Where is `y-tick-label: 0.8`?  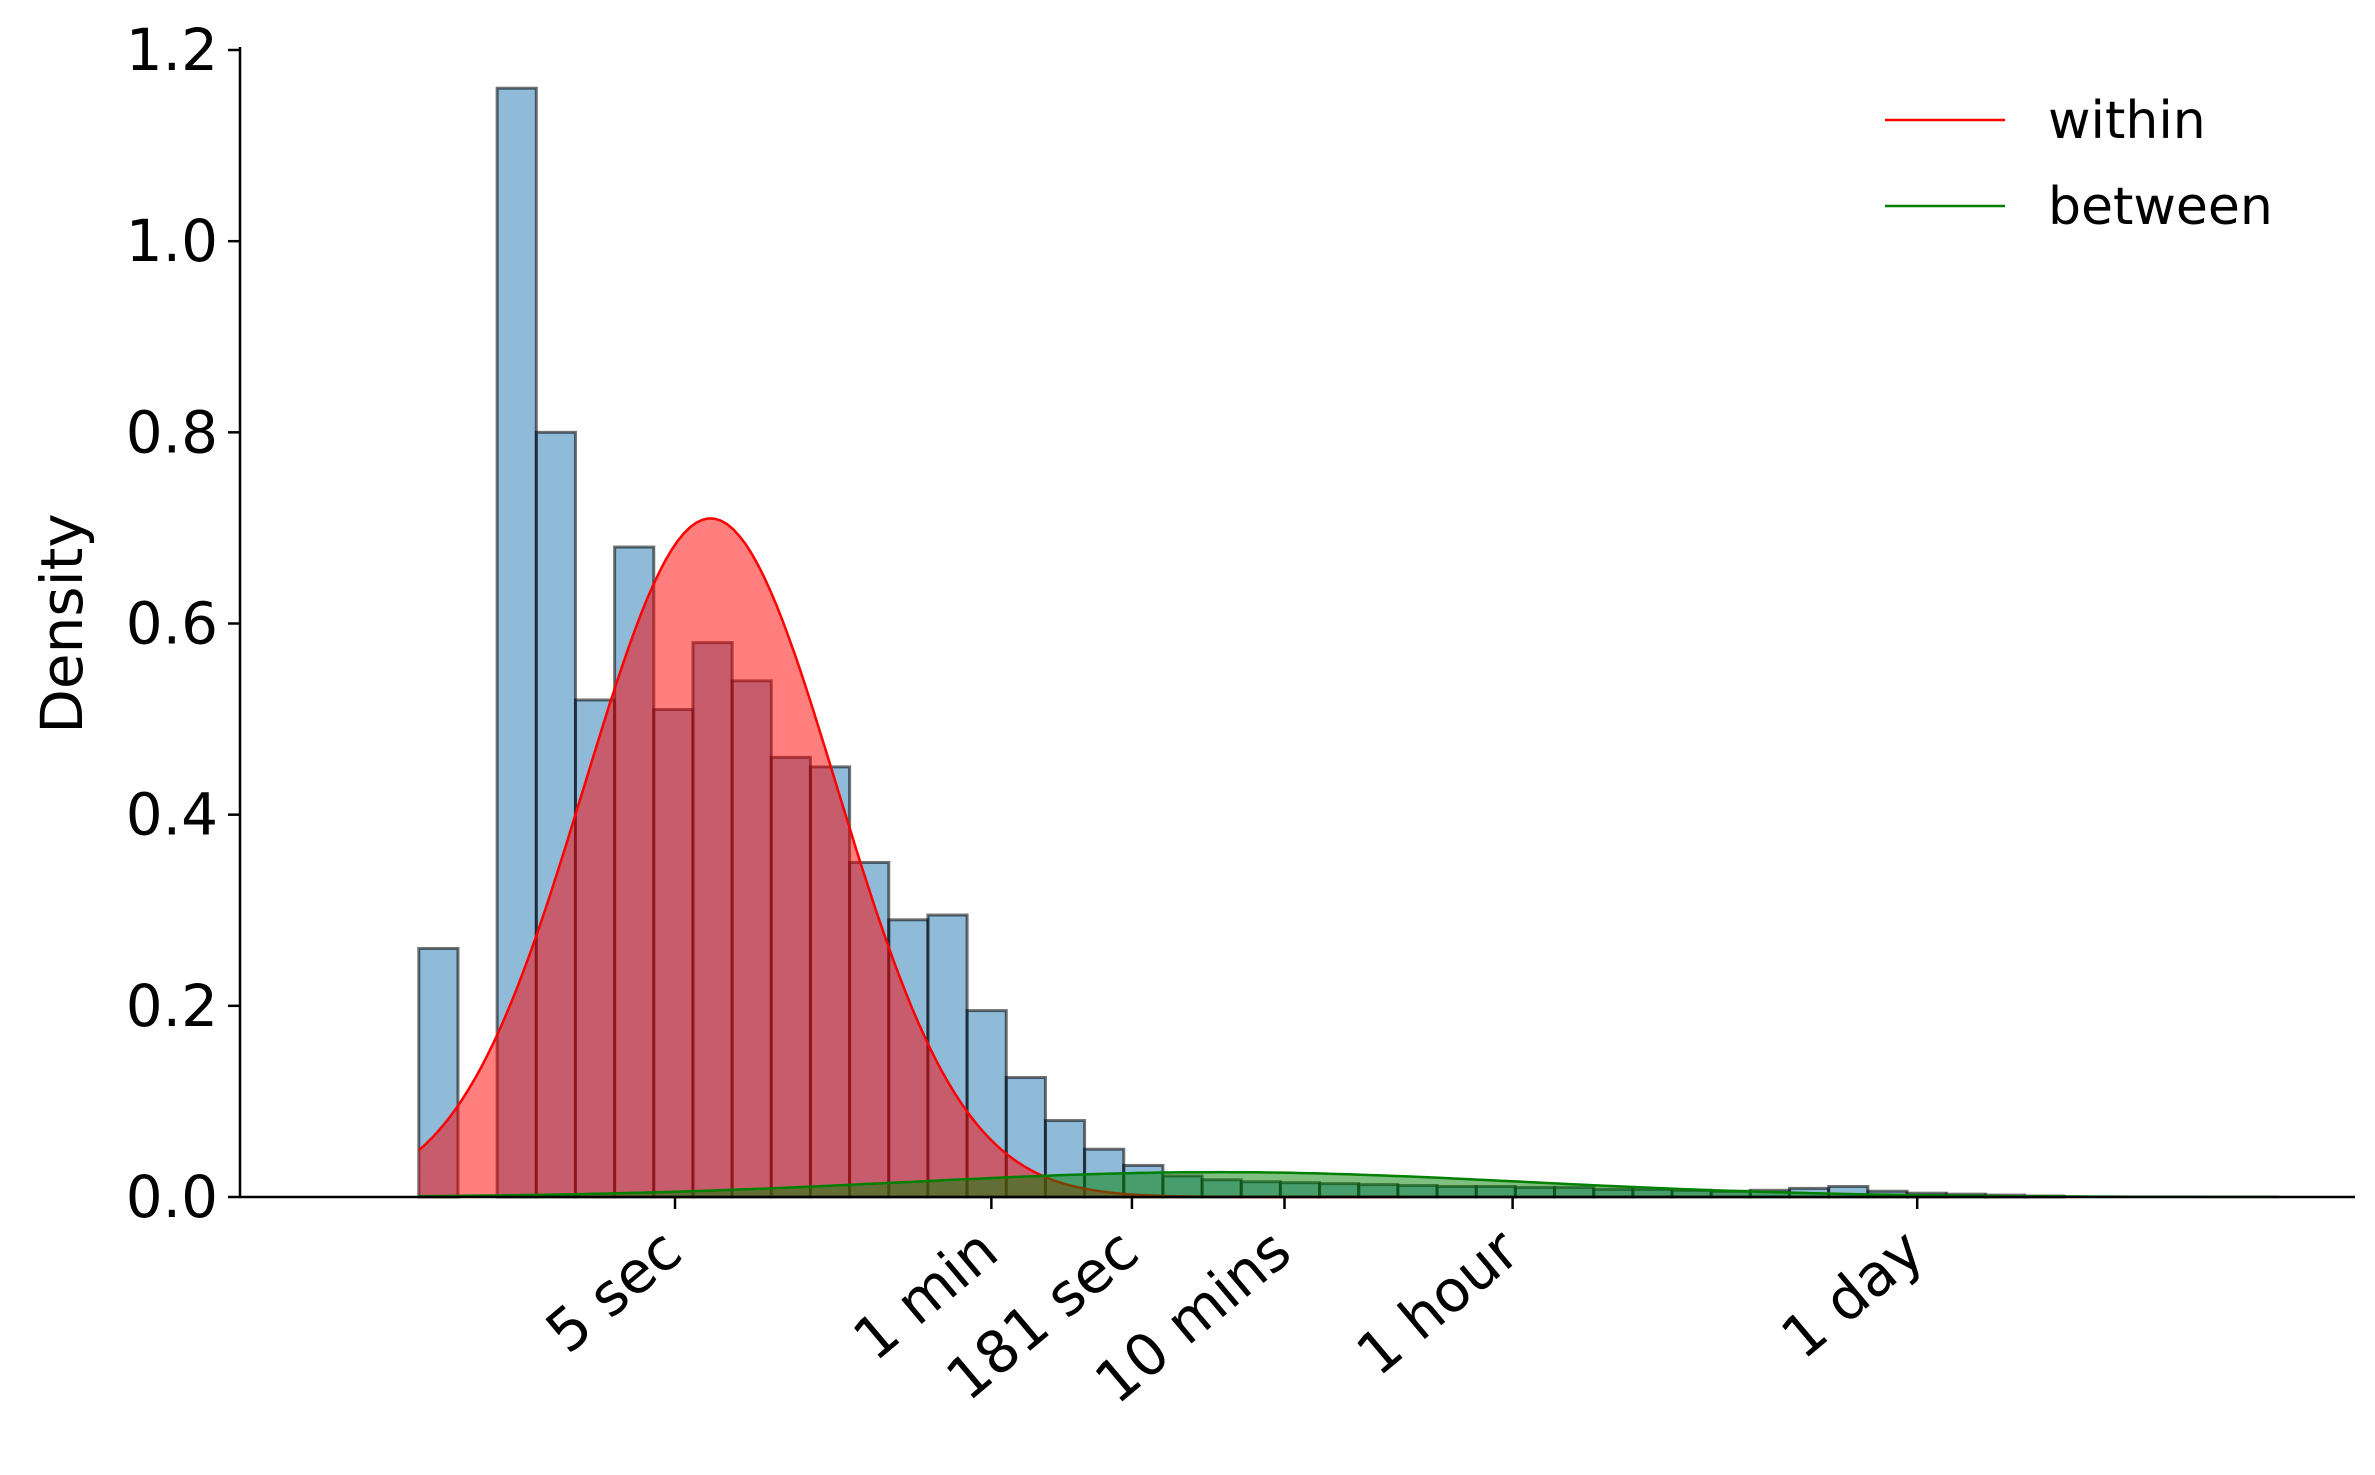 y-tick-label: 0.8 is located at coordinates (172, 432).